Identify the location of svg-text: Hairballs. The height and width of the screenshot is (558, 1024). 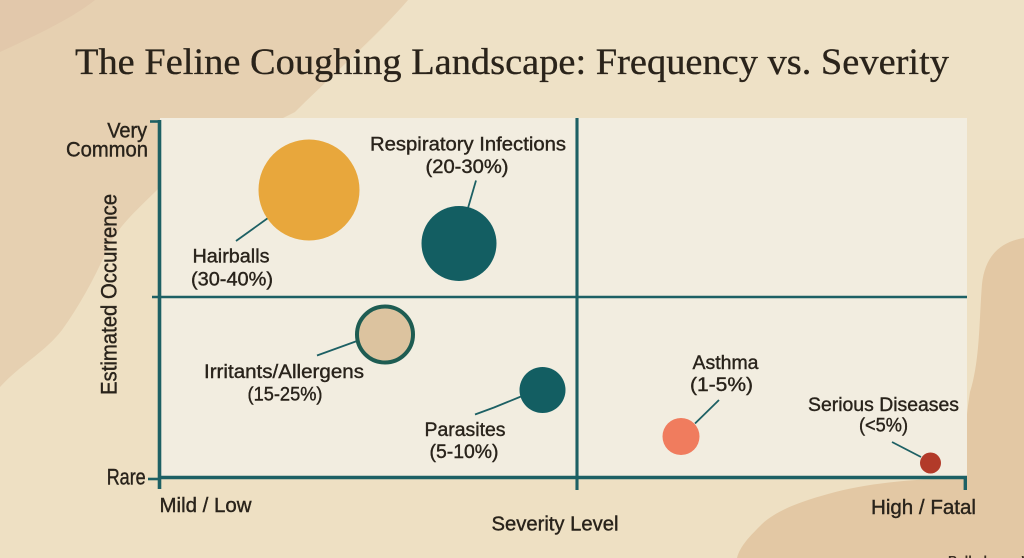
(231, 257).